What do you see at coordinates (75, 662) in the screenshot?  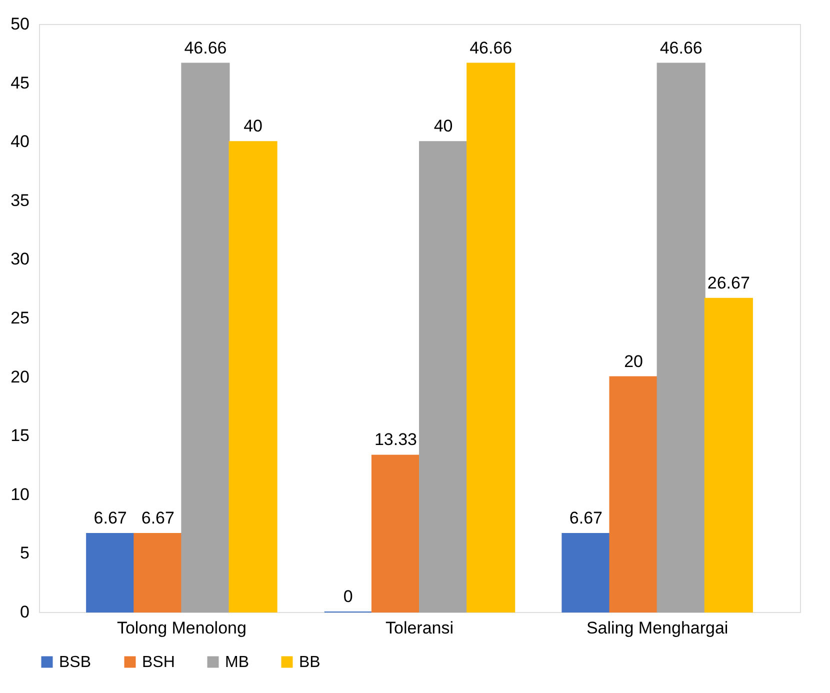 I see `legend-label: BSB` at bounding box center [75, 662].